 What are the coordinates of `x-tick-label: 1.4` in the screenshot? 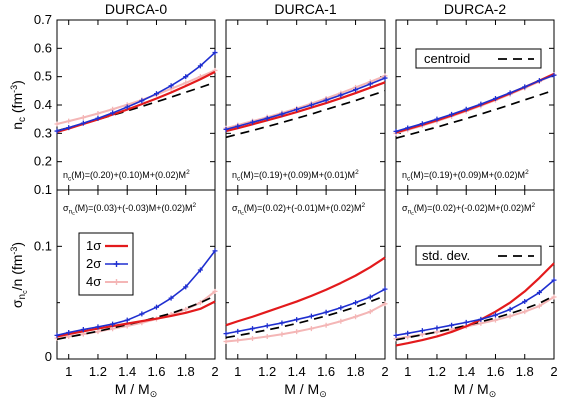 It's located at (127, 371).